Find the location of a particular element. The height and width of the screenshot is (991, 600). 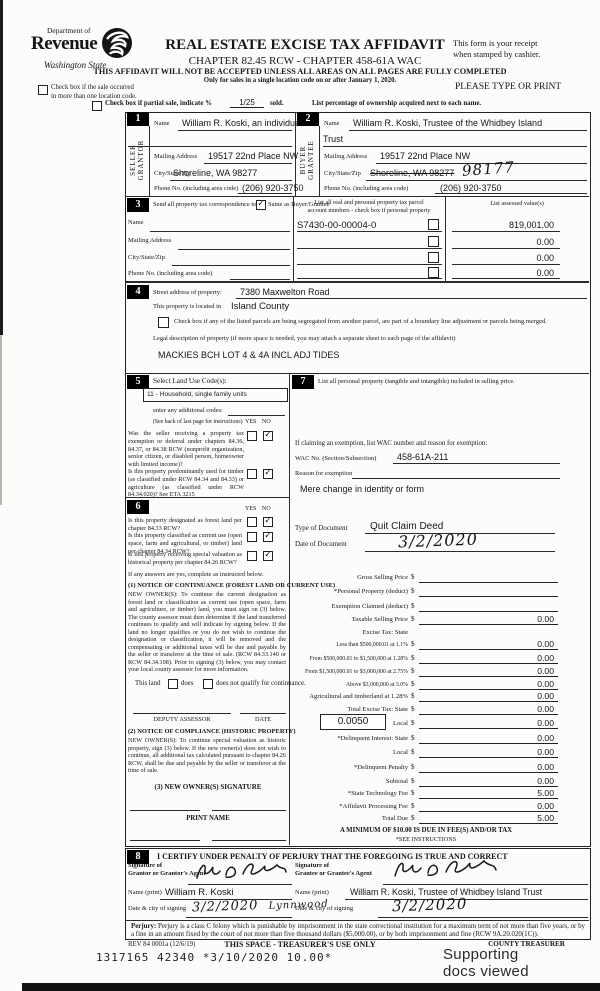

money-row-tier1: Less than $500,000.01 at 1.1% $0.00 is located at coordinates (425, 645).